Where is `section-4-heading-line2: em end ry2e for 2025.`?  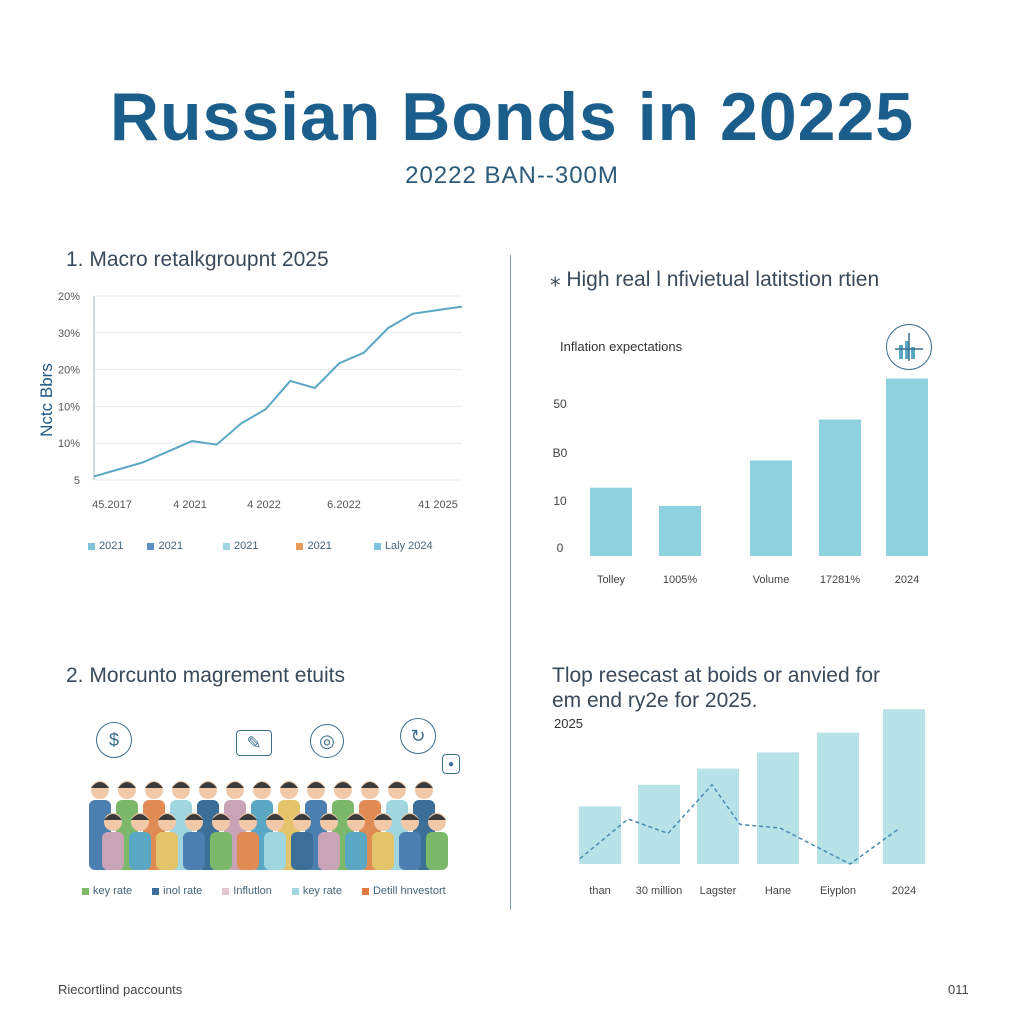 section-4-heading-line2: em end ry2e for 2025. is located at coordinates (655, 700).